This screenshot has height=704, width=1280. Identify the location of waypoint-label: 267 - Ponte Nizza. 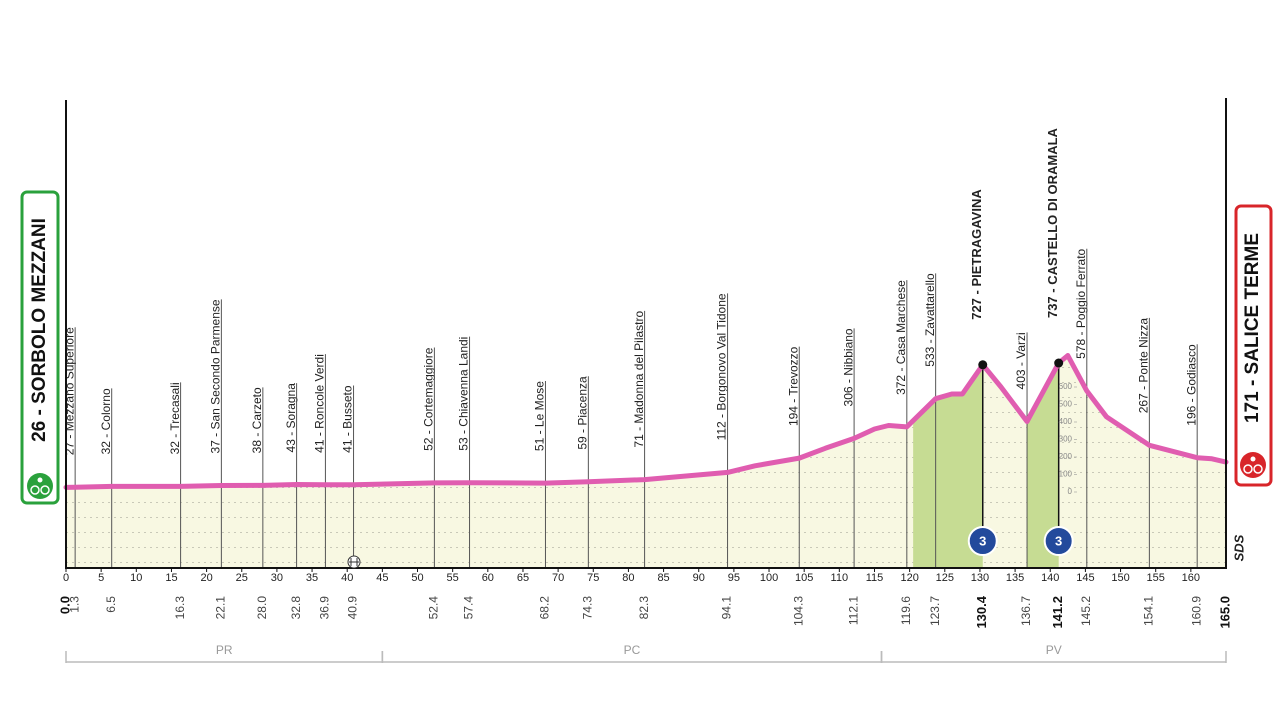
(1144, 366).